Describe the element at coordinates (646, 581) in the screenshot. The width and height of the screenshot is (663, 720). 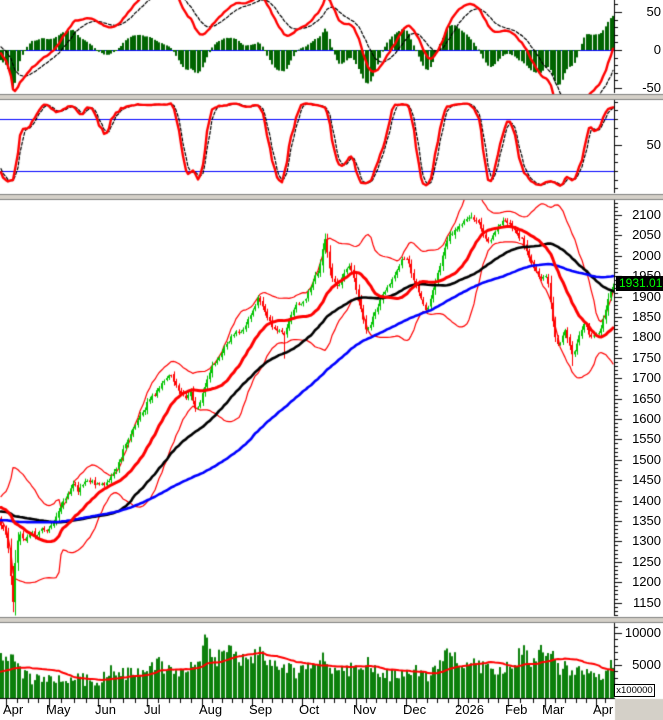
I see `price-axis-label: 1200` at that location.